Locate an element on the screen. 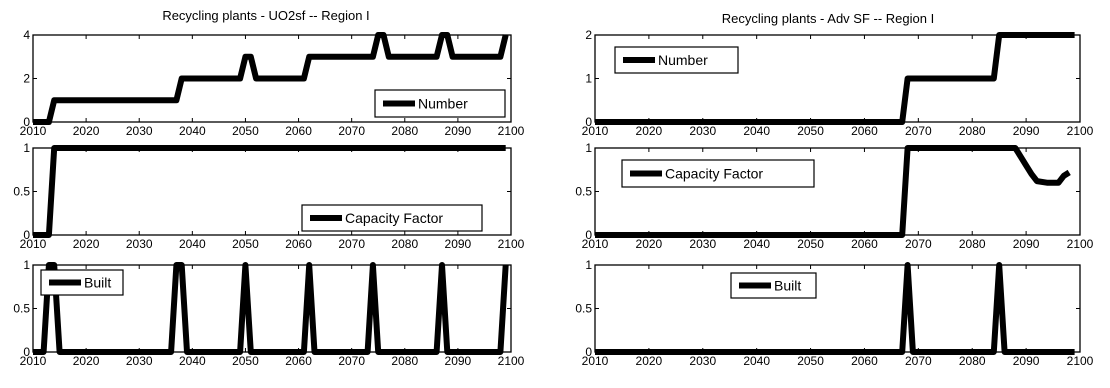 The height and width of the screenshot is (388, 1110). legend: Capacity Factor is located at coordinates (392, 218).